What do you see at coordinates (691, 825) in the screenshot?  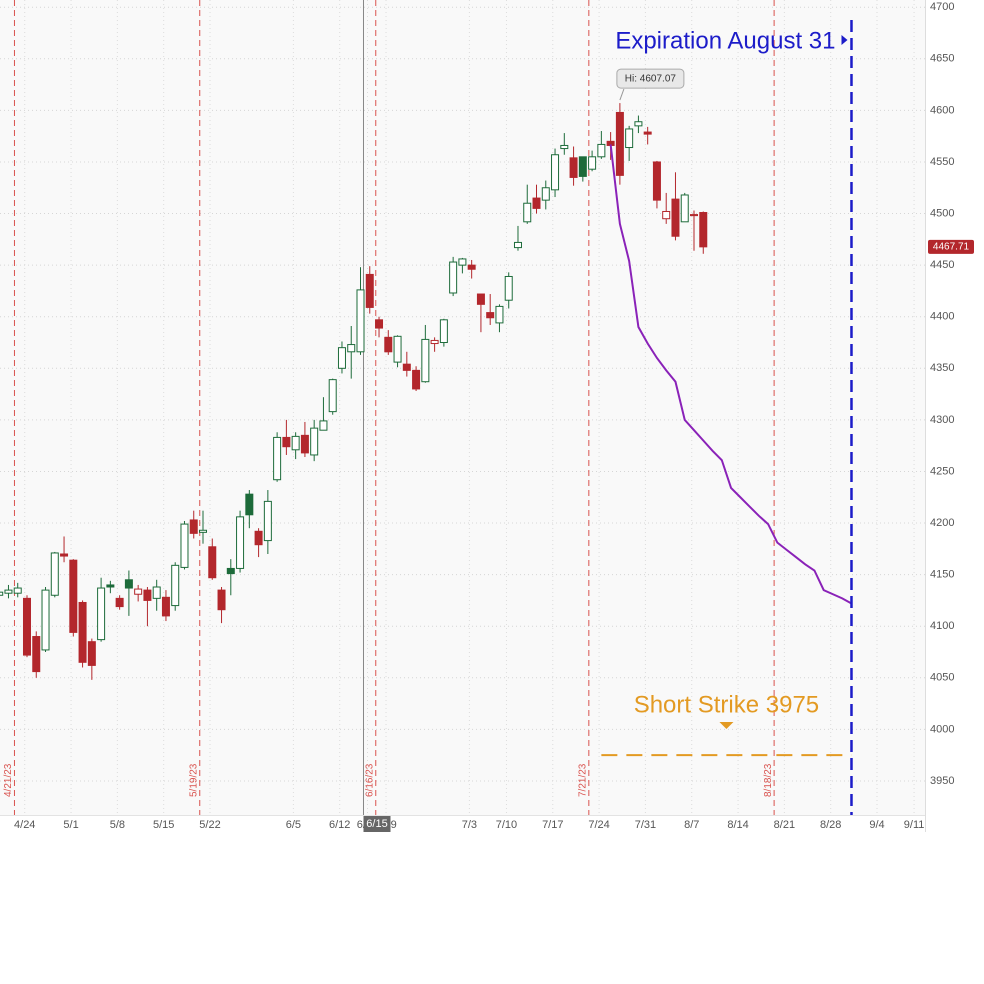 I see `x-tick-label: 8/7` at bounding box center [691, 825].